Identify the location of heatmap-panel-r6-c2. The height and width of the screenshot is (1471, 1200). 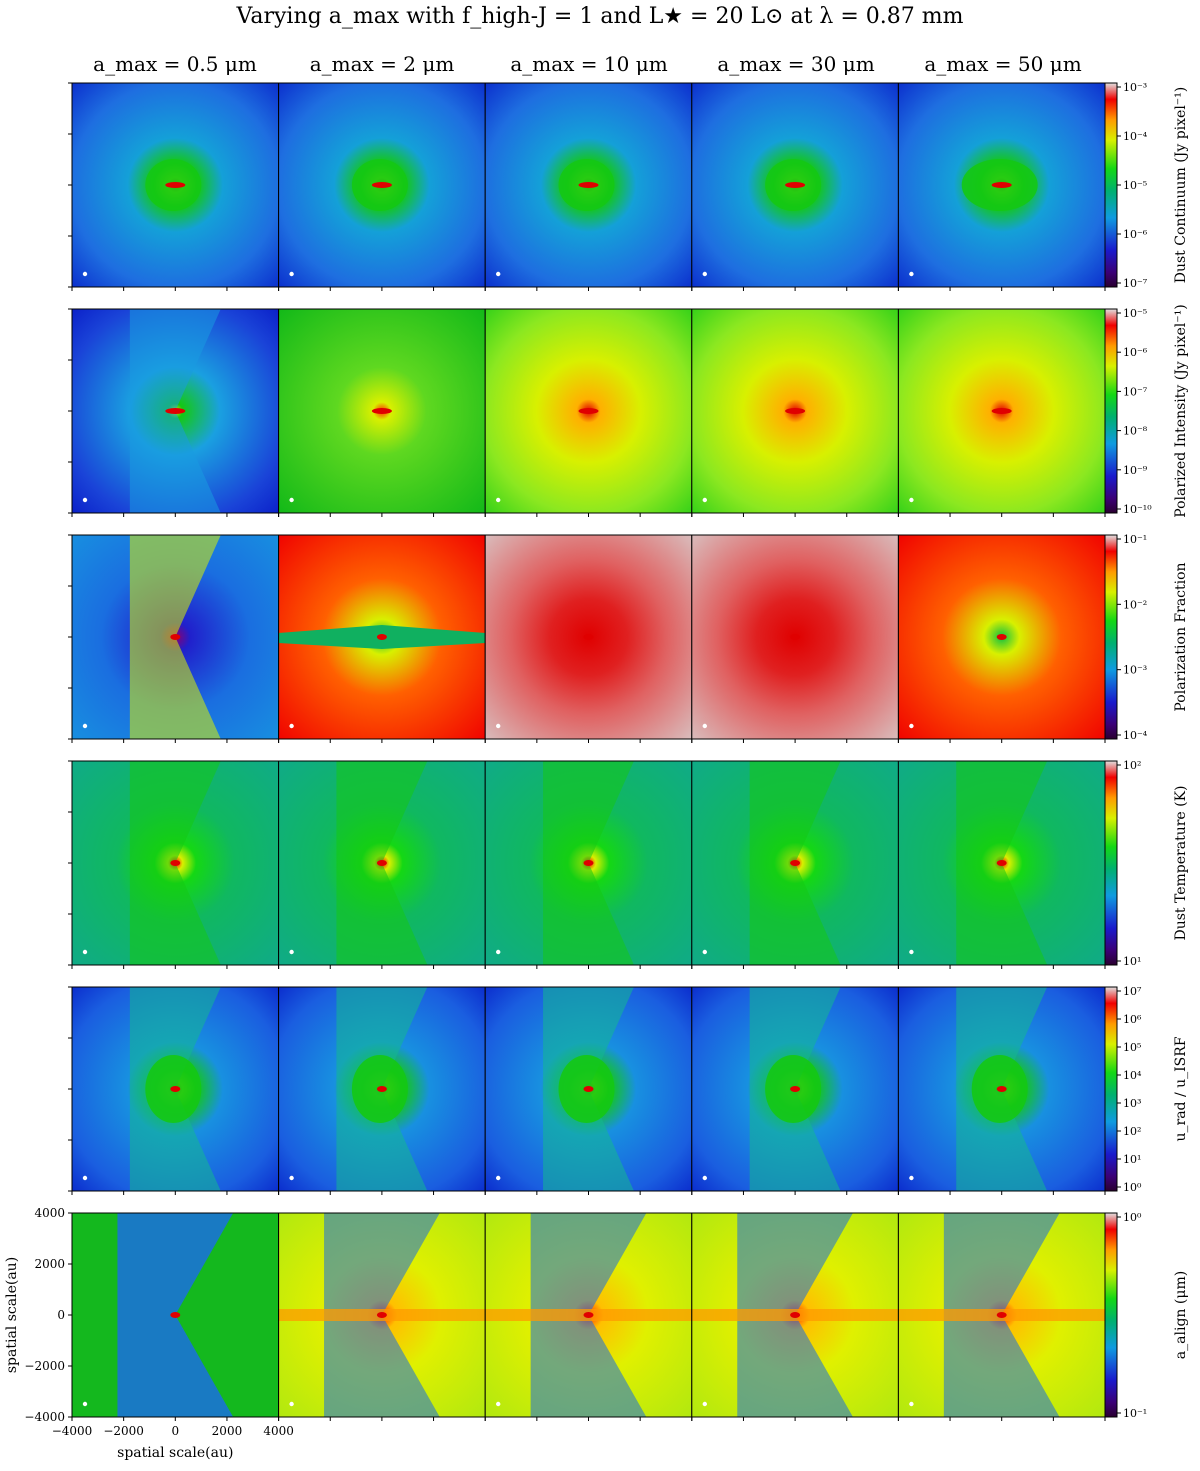
(382, 1316).